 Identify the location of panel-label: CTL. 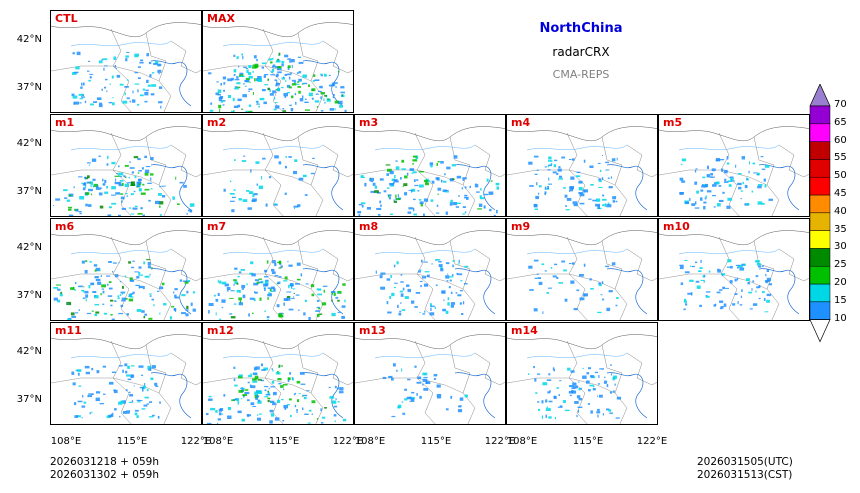
(66, 18).